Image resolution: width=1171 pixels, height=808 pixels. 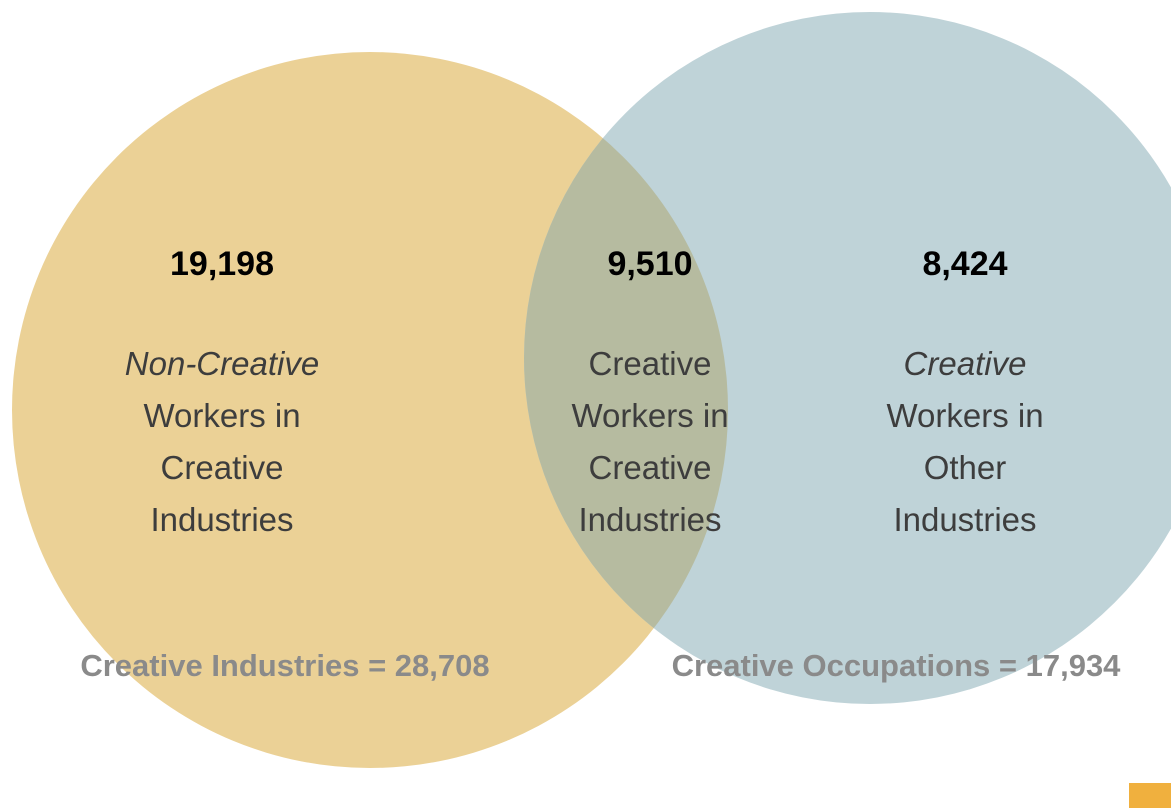 What do you see at coordinates (650, 363) in the screenshot?
I see `overlap-label-line1: Creative` at bounding box center [650, 363].